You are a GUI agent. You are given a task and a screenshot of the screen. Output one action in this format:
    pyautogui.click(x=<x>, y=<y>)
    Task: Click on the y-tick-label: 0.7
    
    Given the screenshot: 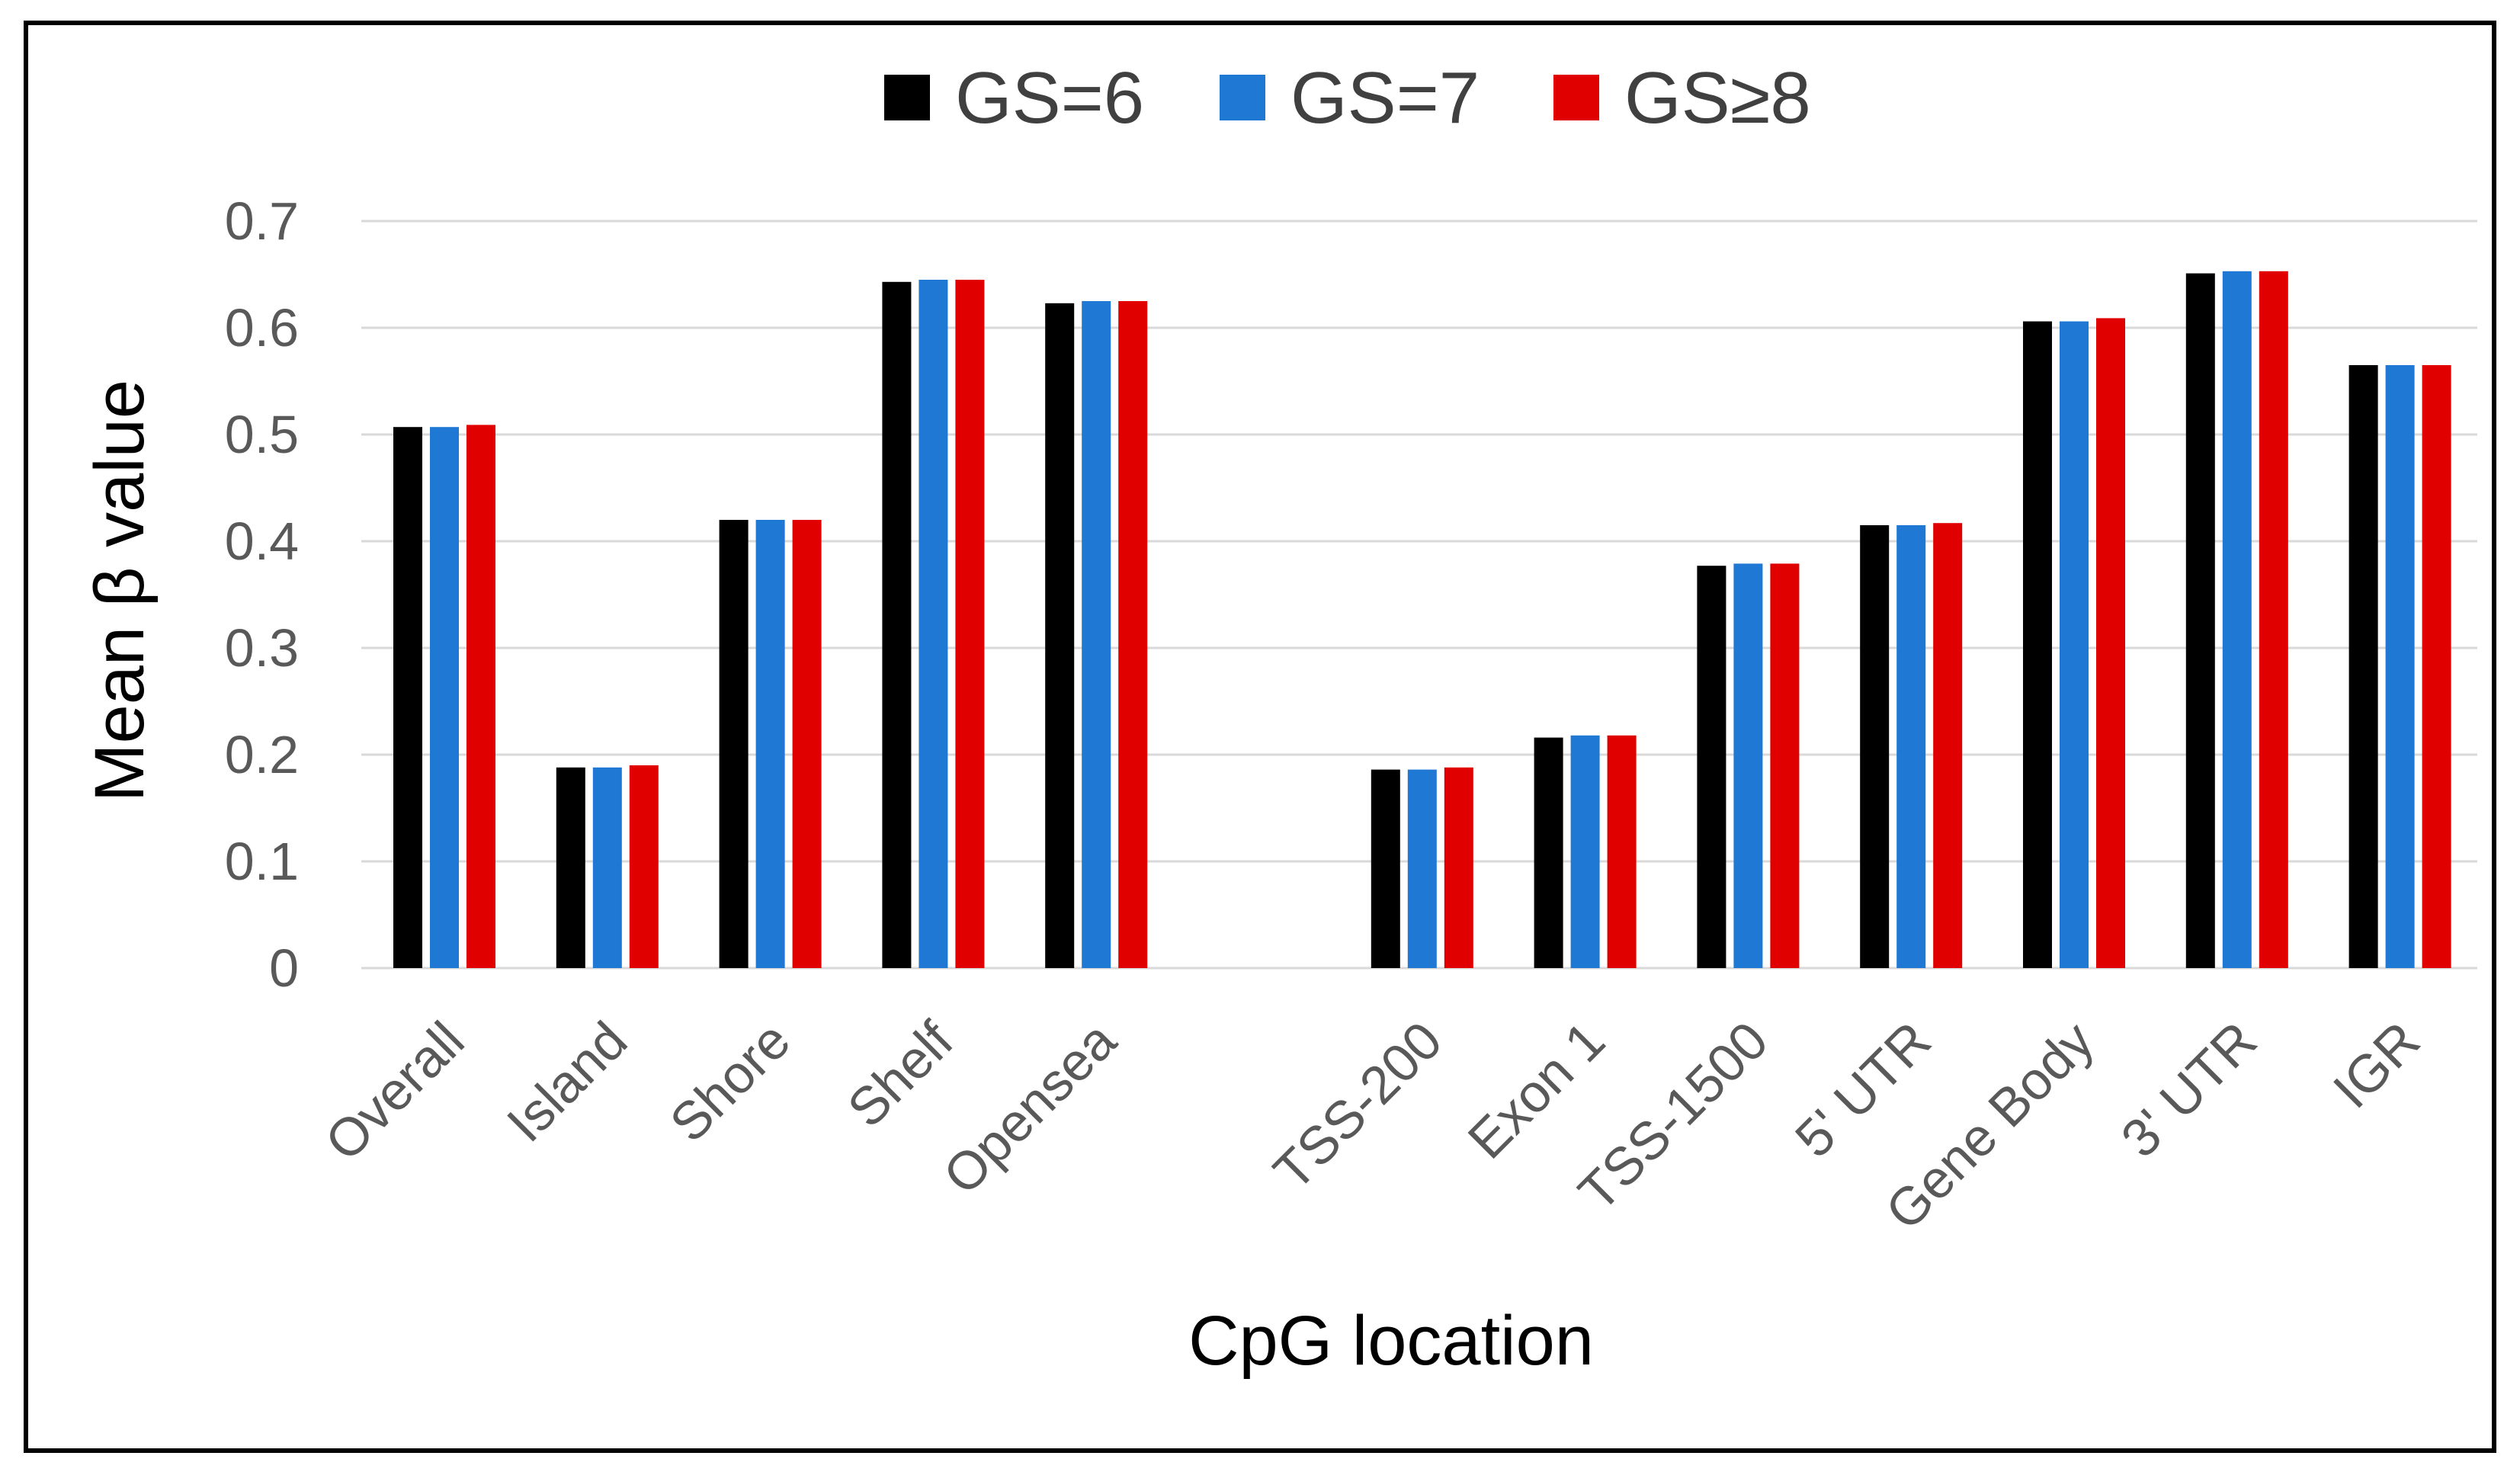 What is the action you would take?
    pyautogui.click(x=262, y=221)
    